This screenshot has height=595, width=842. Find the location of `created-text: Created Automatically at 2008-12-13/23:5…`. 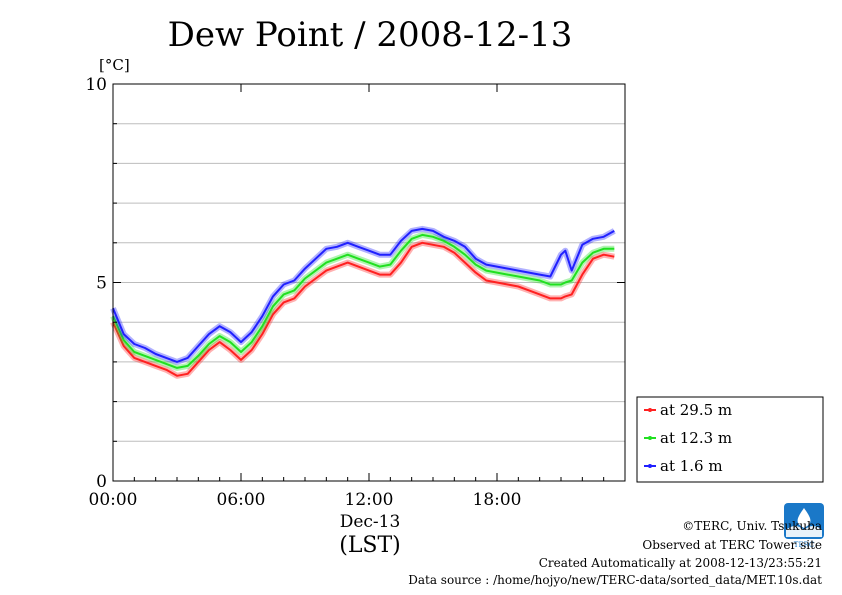

created-text: Created Automatically at 2008-12-13/23:5… is located at coordinates (680, 563).